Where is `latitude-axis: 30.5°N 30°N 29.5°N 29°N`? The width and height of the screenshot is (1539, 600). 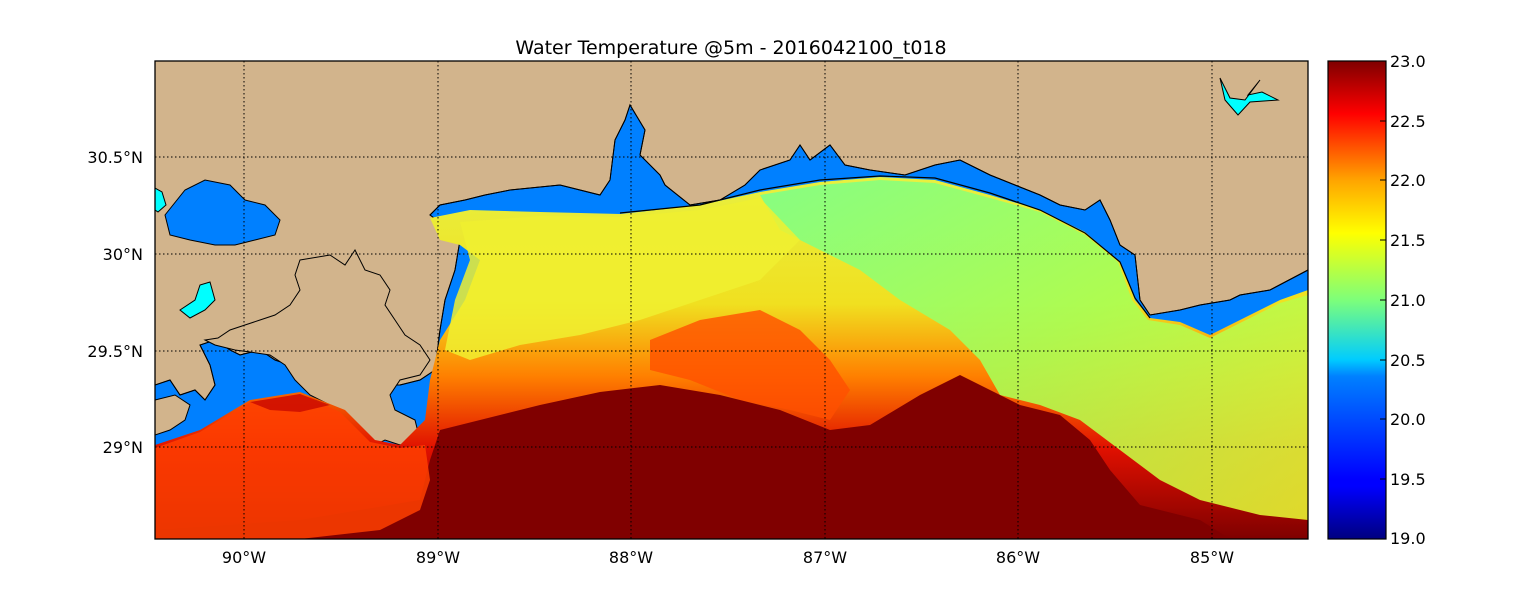
latitude-axis: 30.5°N 30°N 29.5°N 29°N is located at coordinates (115, 302).